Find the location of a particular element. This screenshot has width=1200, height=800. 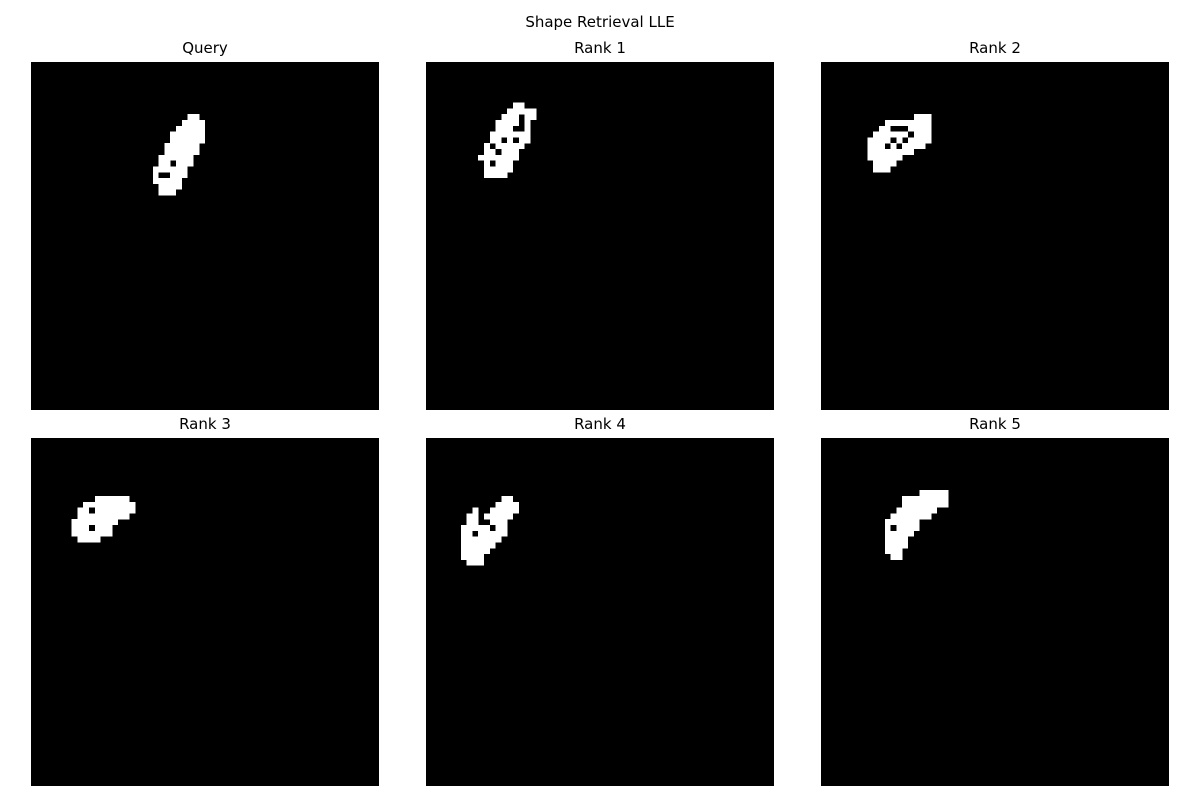

panel-title-rank-3: Rank 3 is located at coordinates (205, 424).